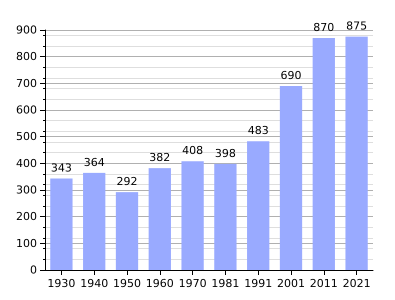  I want to click on x-tick-label: 2001, so click(291, 283).